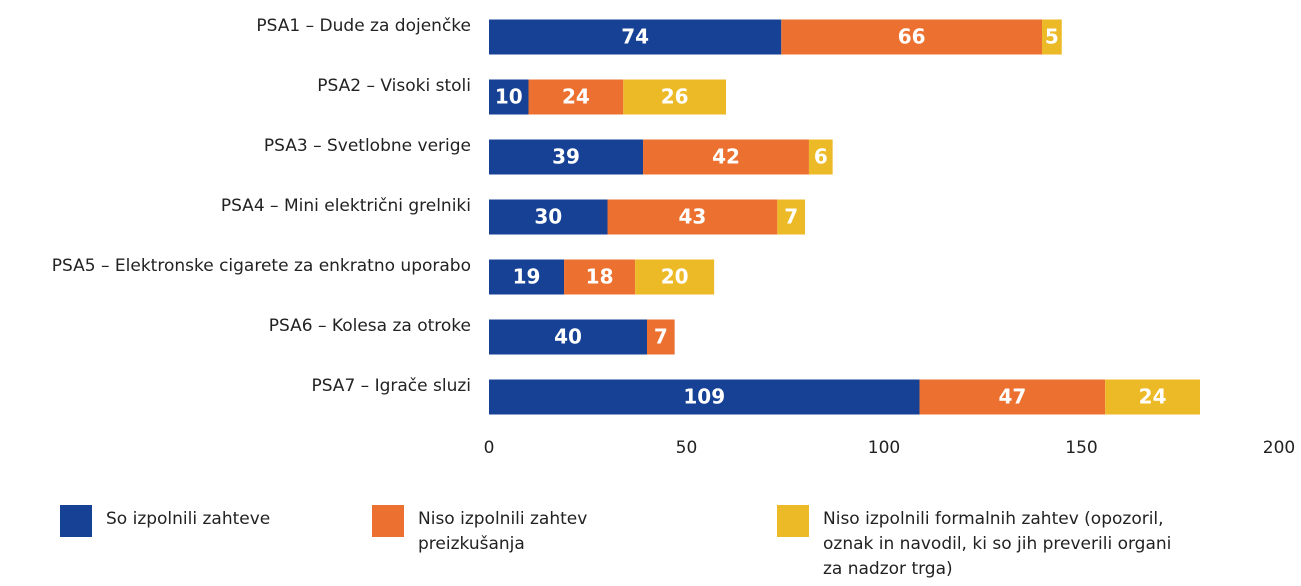  Describe the element at coordinates (367, 146) in the screenshot. I see `category-label: PSA3 – Svetlobne verige` at that location.